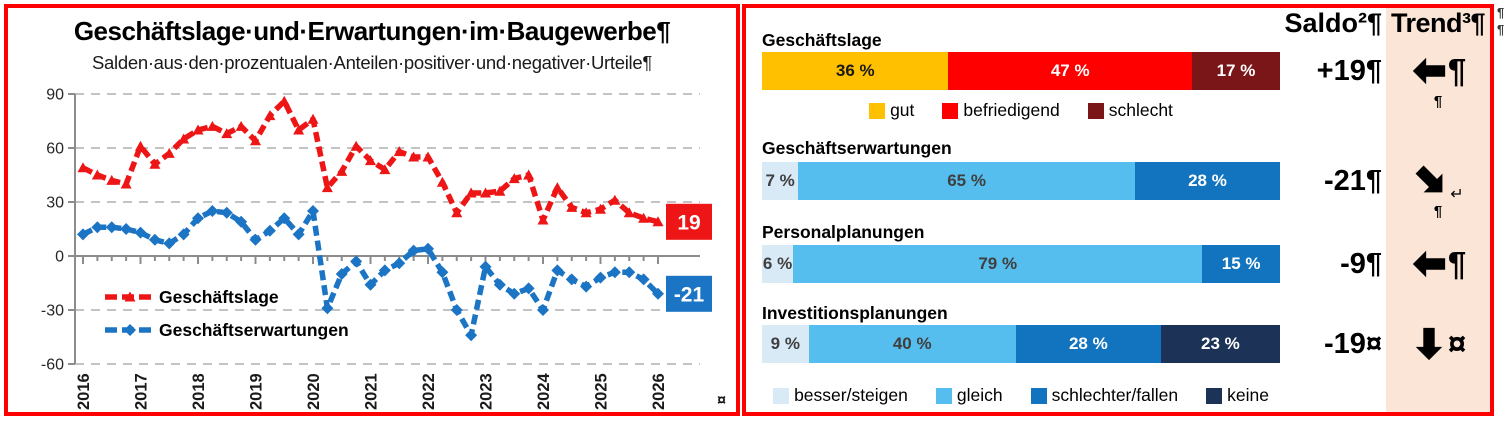  I want to click on stacked-bar-row: 7 % 65 % 28 %, so click(1021, 181).